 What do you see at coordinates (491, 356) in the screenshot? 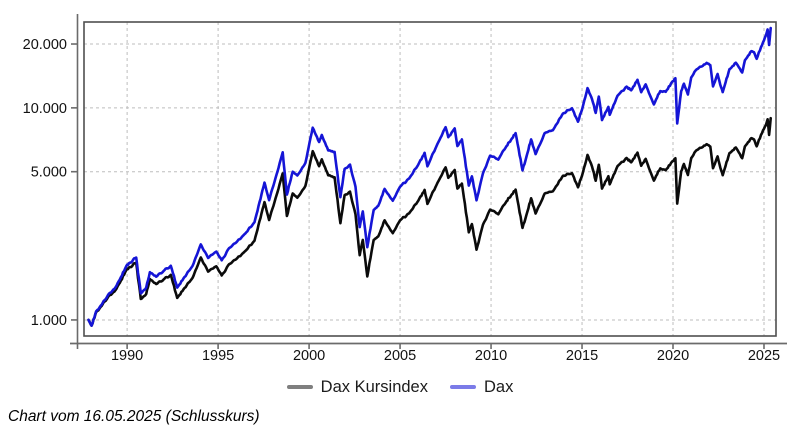
I see `x-tick-label: 2010` at bounding box center [491, 356].